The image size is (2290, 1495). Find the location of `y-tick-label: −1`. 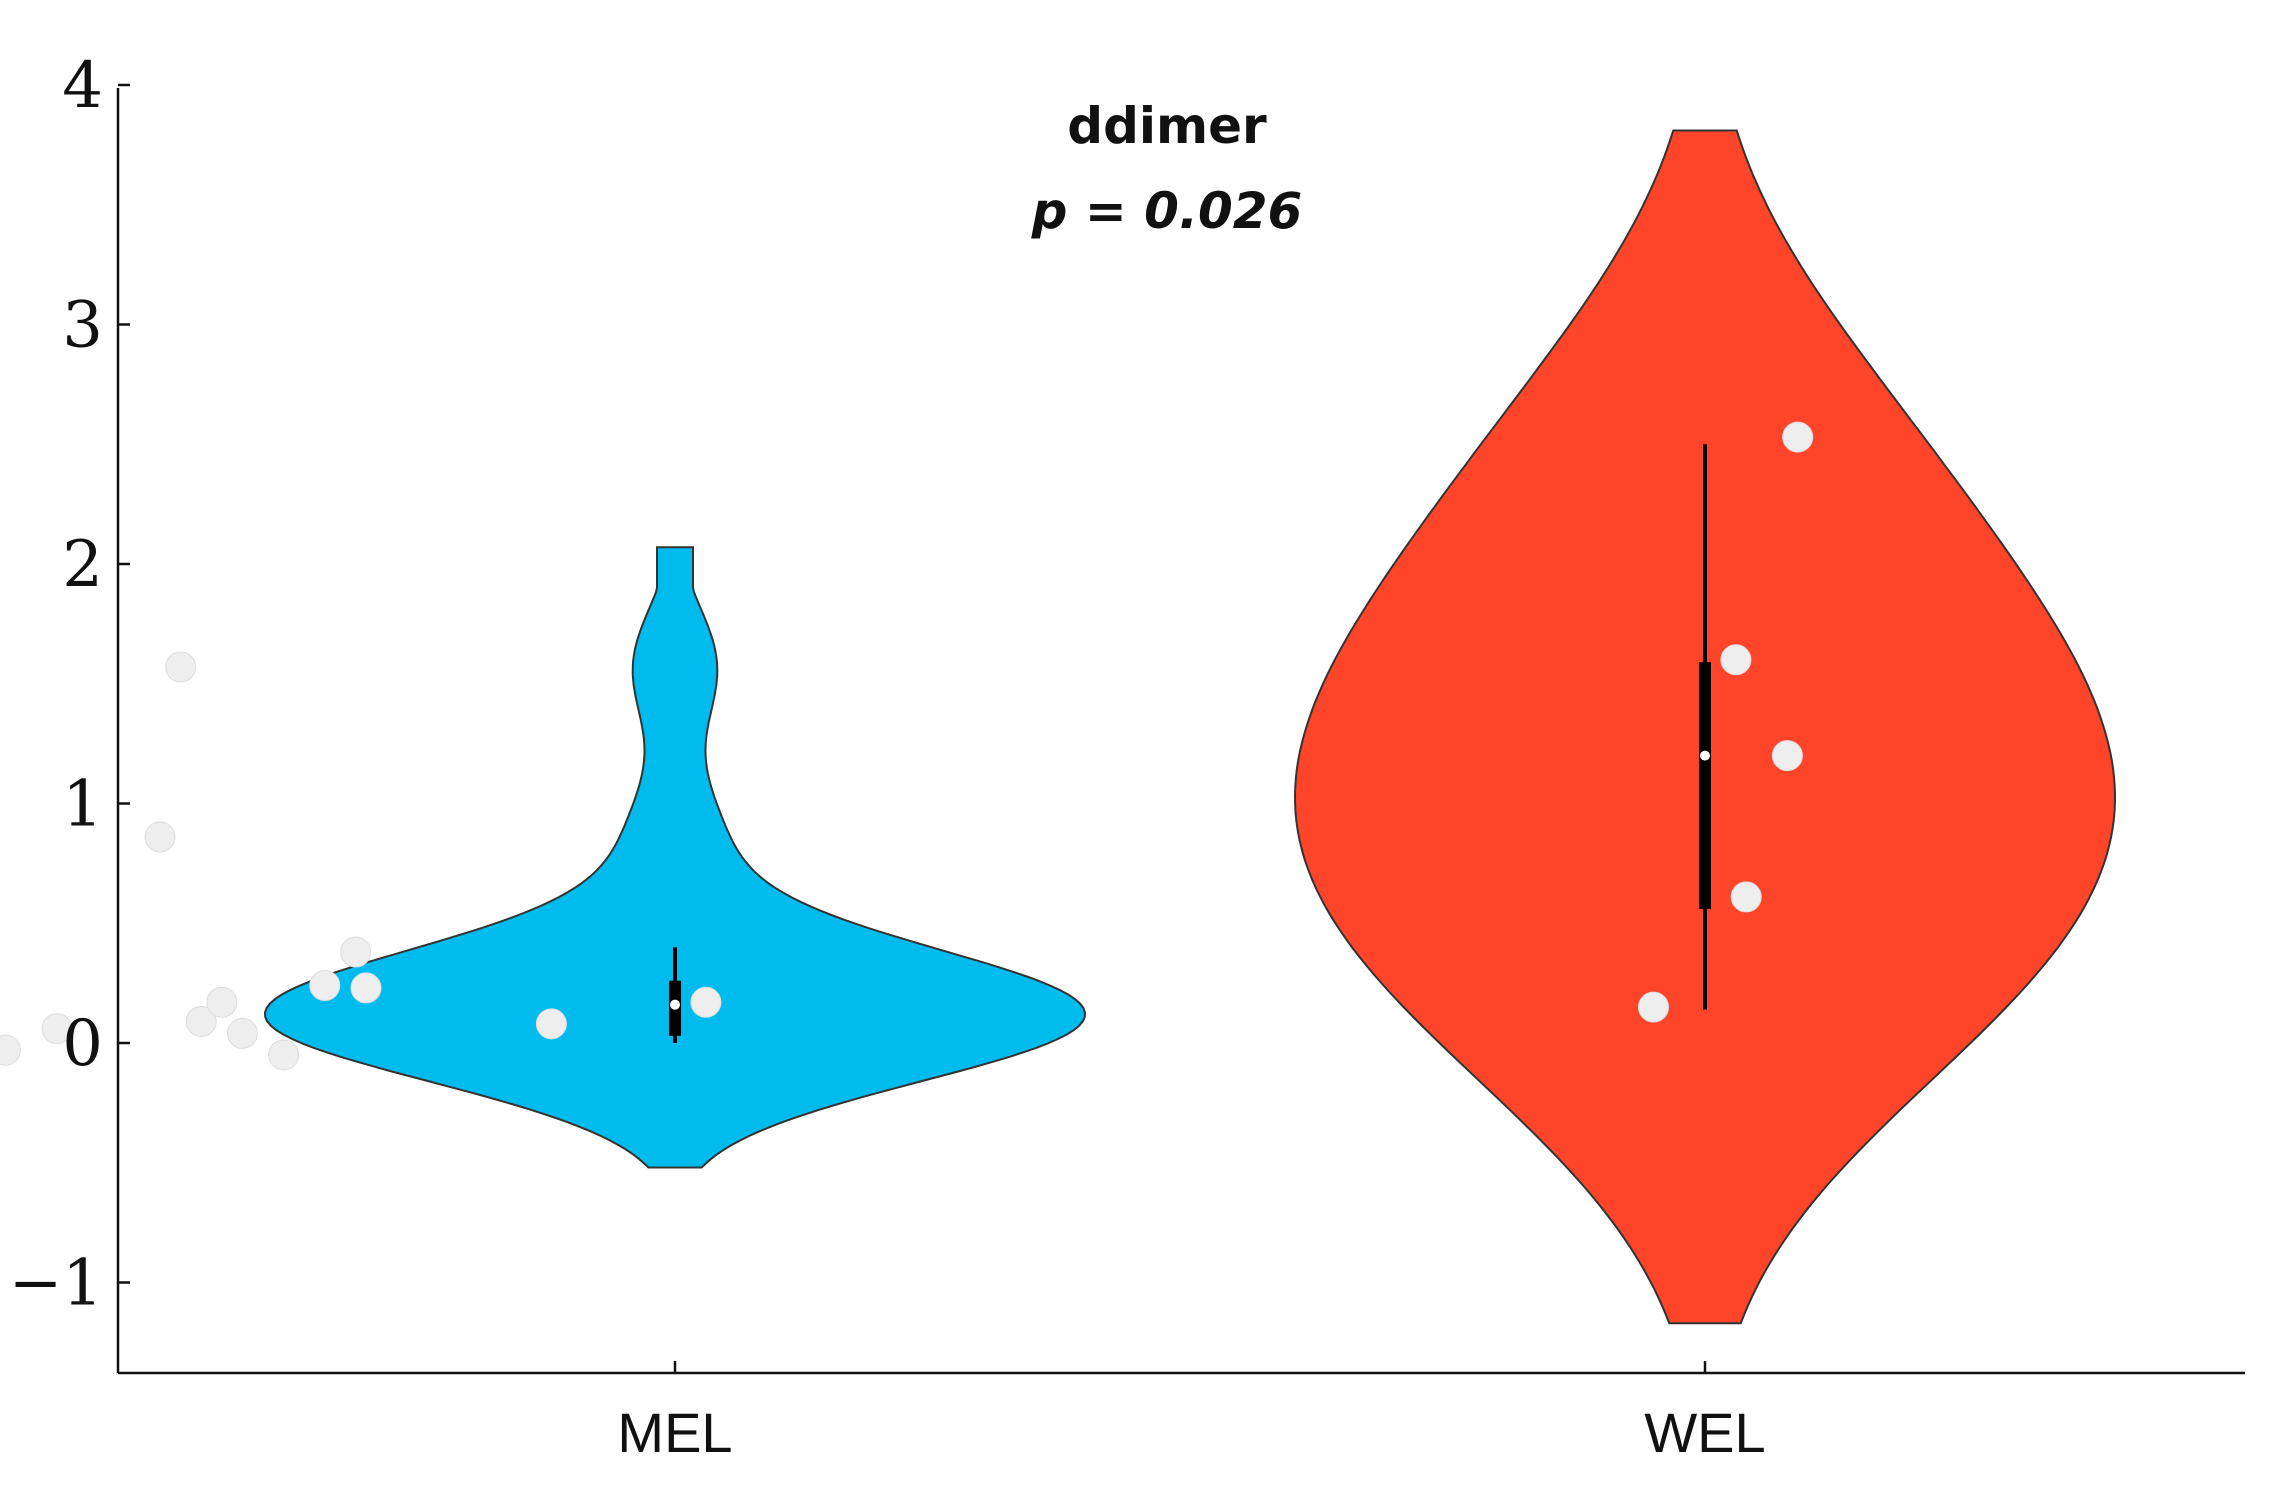

y-tick-label: −1 is located at coordinates (56, 1284).